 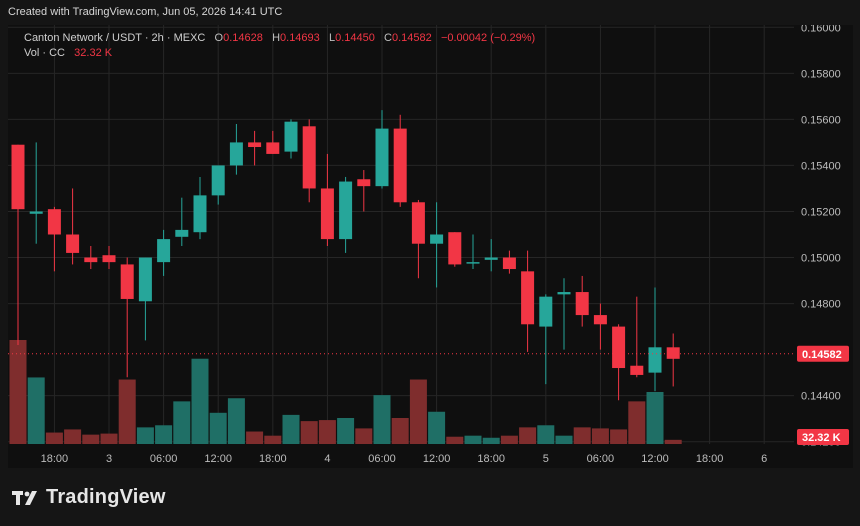 I want to click on y-tick-label: 0.15000, so click(x=821, y=259).